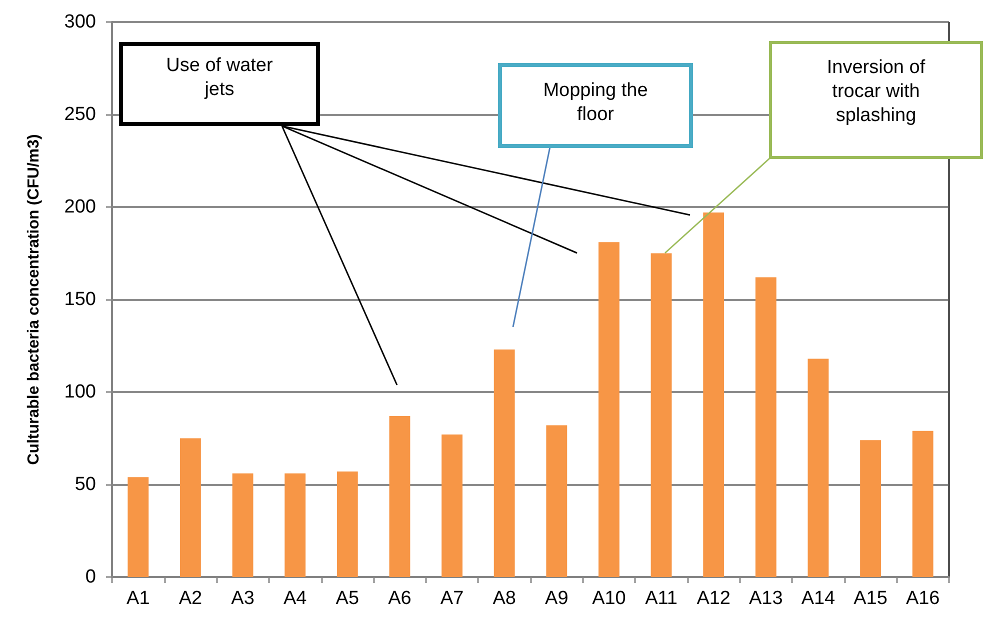 This screenshot has height=619, width=985. What do you see at coordinates (34, 299) in the screenshot?
I see `y-axis-title: Culturable bacteria concentration (CFU/m3)` at bounding box center [34, 299].